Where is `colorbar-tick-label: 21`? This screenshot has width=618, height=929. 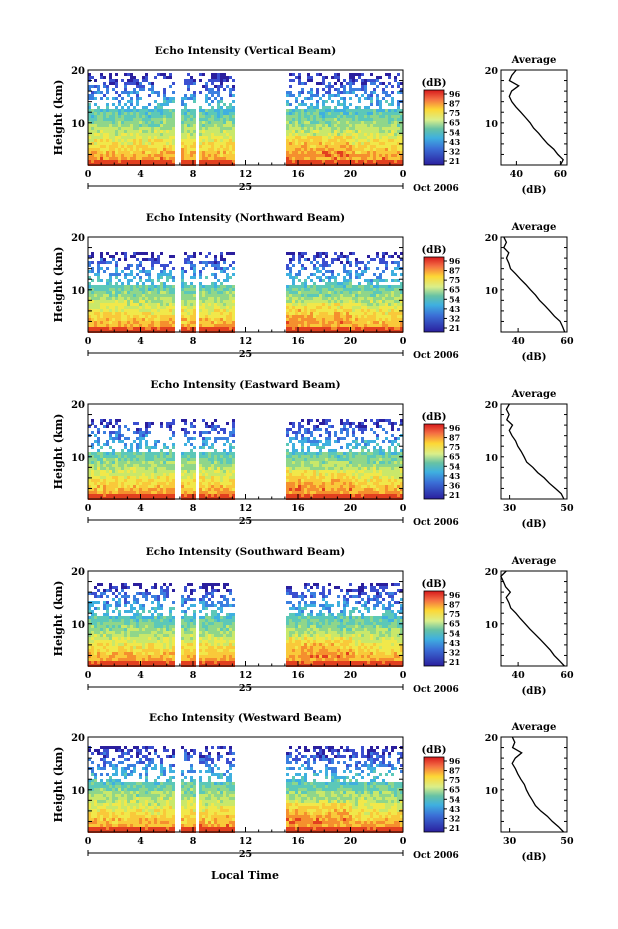 colorbar-tick-label: 21 is located at coordinates (454, 328).